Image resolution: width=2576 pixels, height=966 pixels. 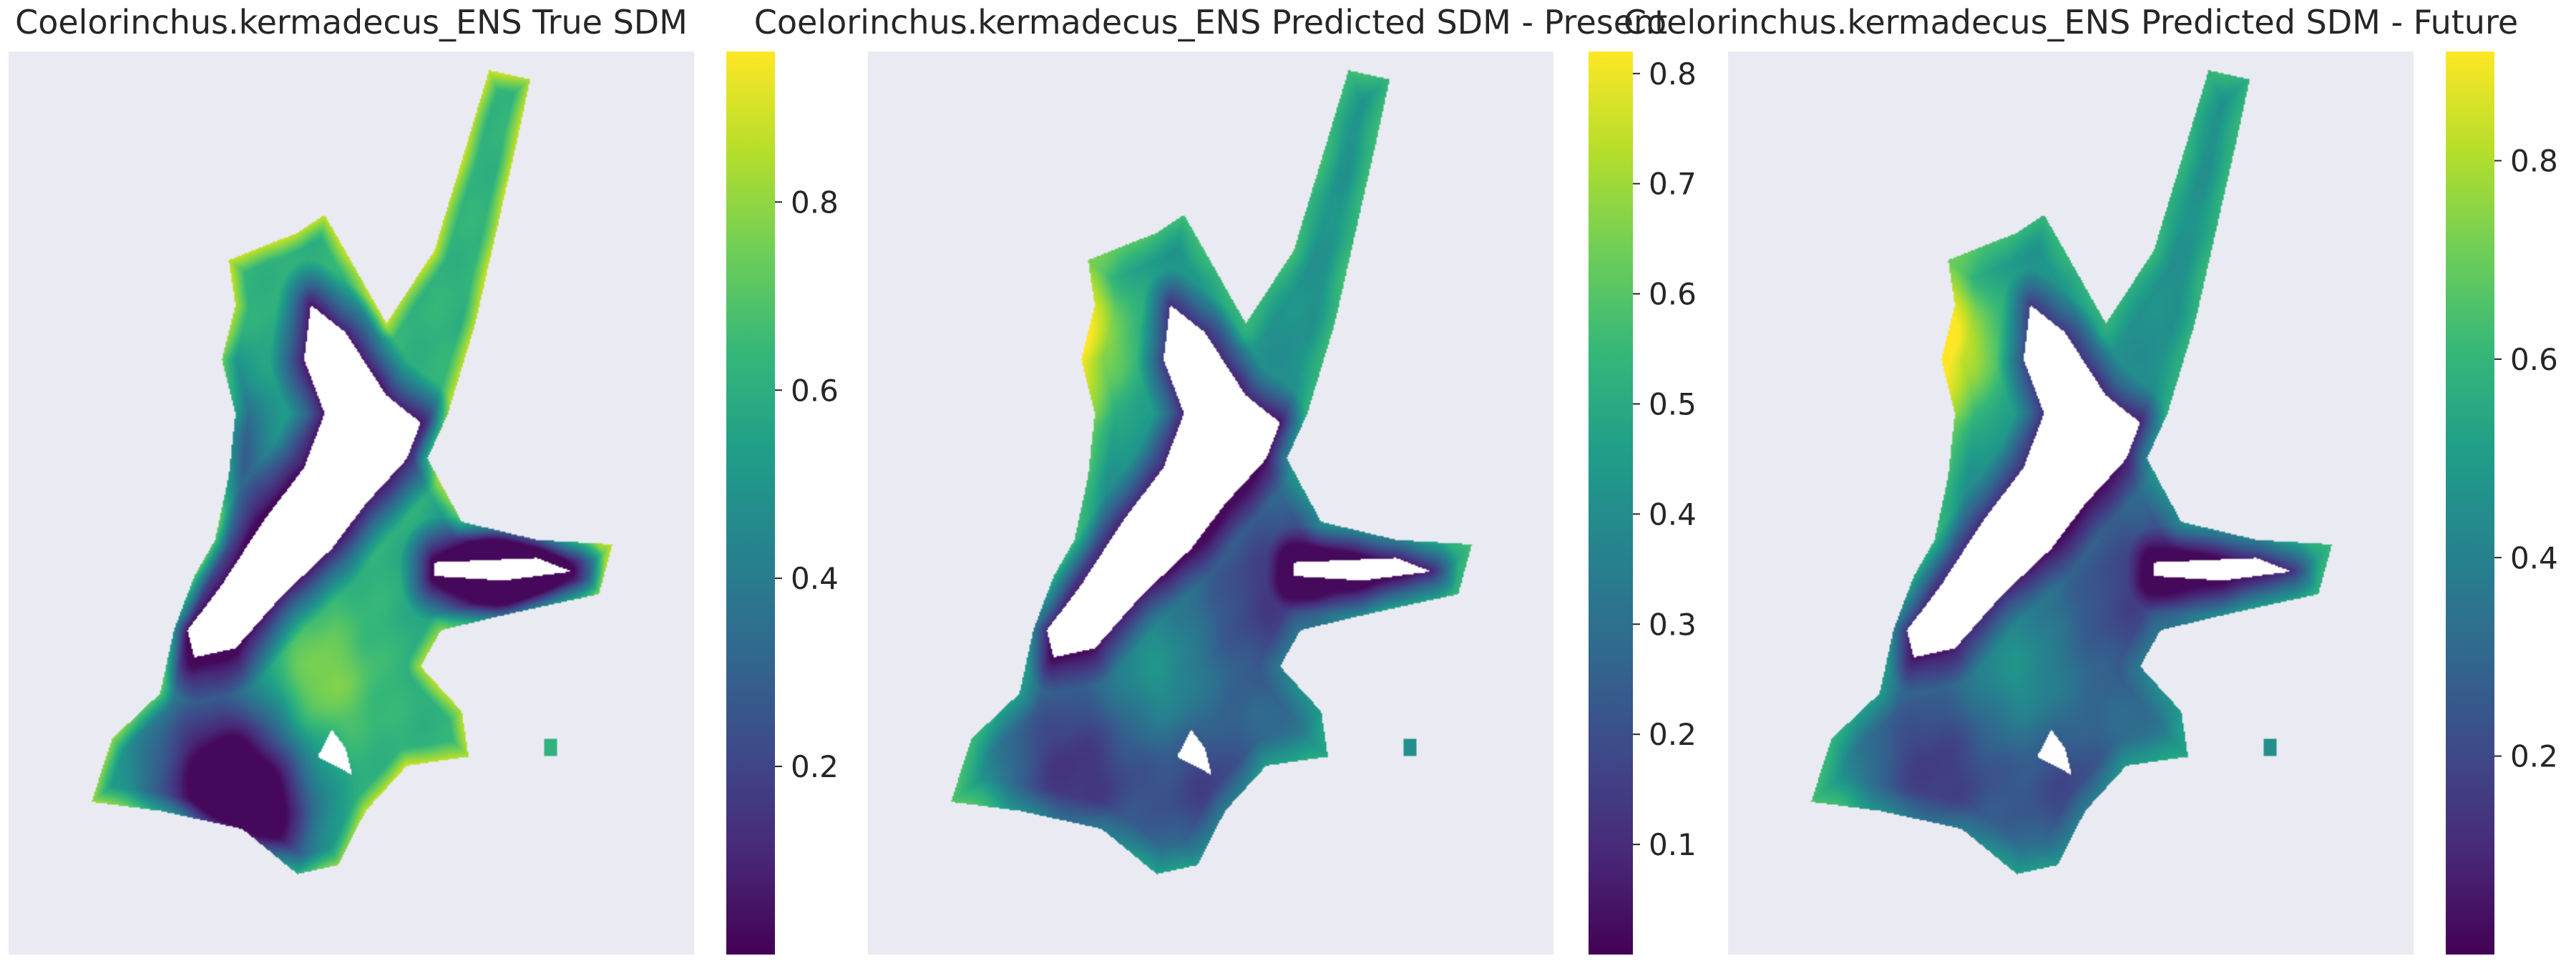 What do you see at coordinates (351, 22) in the screenshot?
I see `chart-title: Coelorinchus.kermadecus_ENS True SDM` at bounding box center [351, 22].